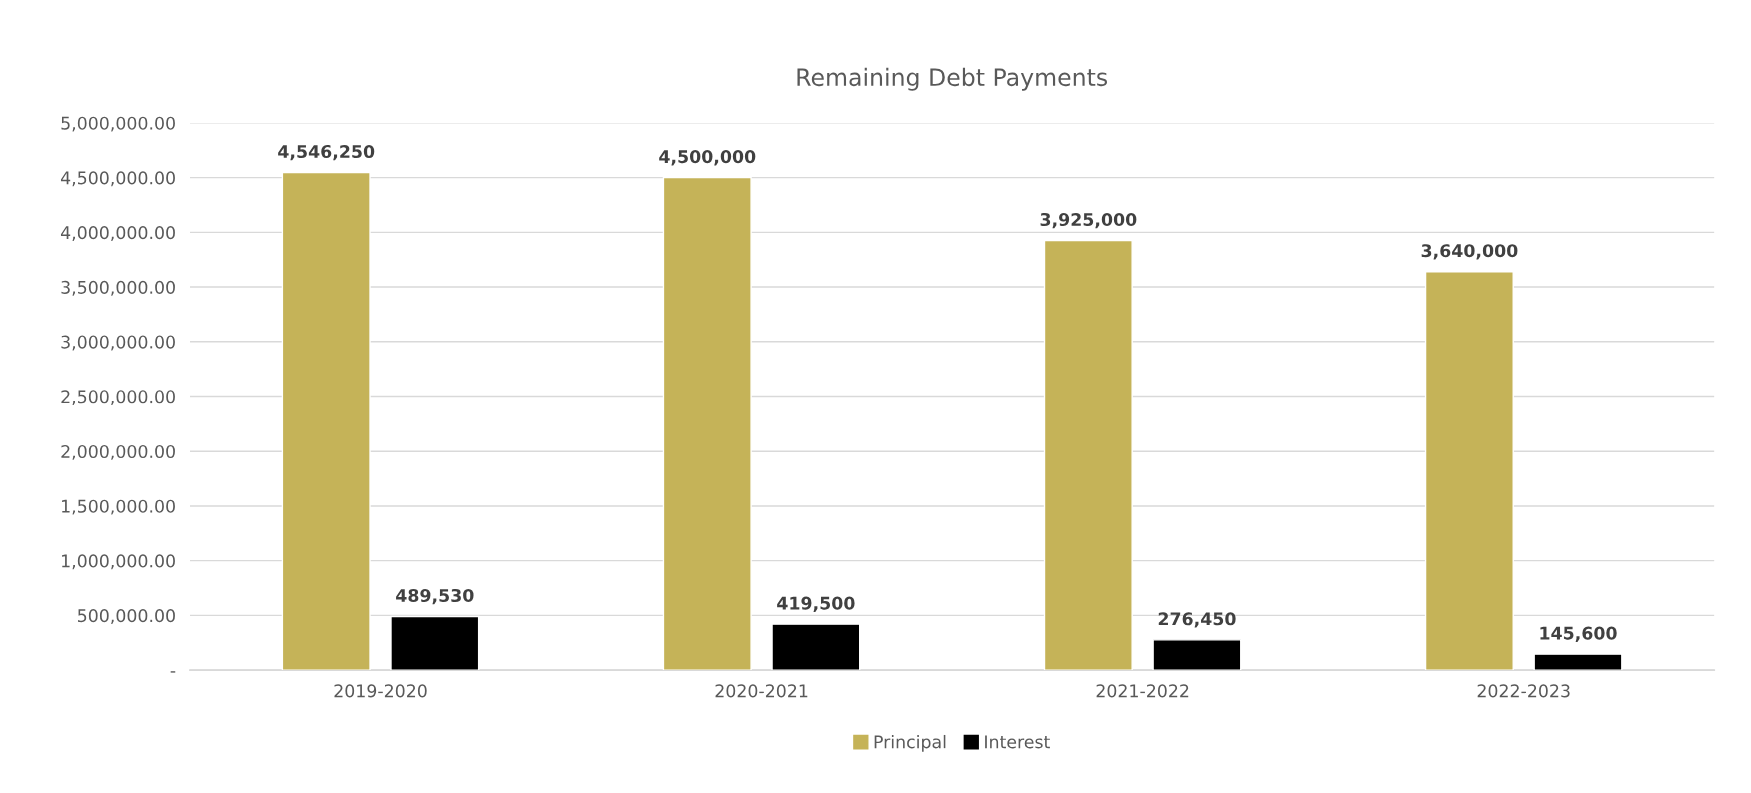 The width and height of the screenshot is (1751, 793). What do you see at coordinates (173, 672) in the screenshot?
I see `y-tick-label: -` at bounding box center [173, 672].